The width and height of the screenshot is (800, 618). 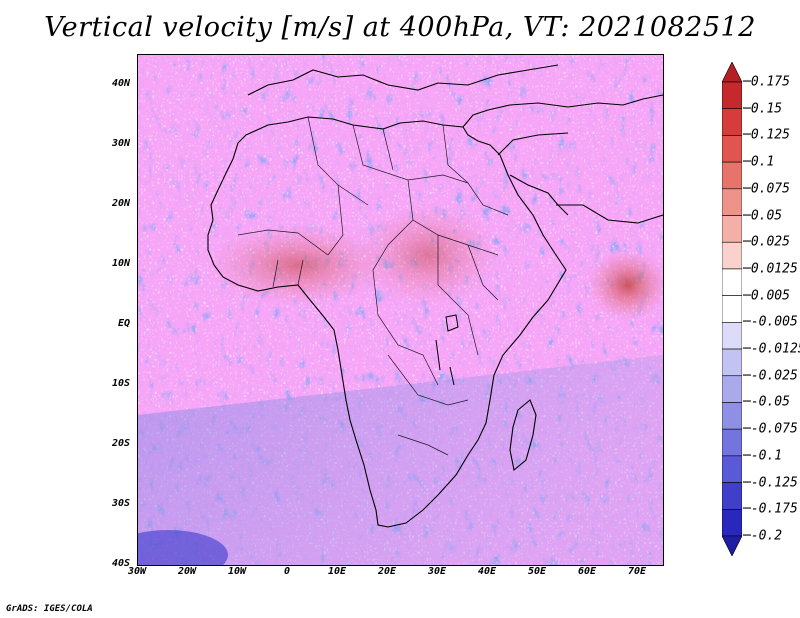 What do you see at coordinates (120, 563) in the screenshot?
I see `latitude-label: 40S` at bounding box center [120, 563].